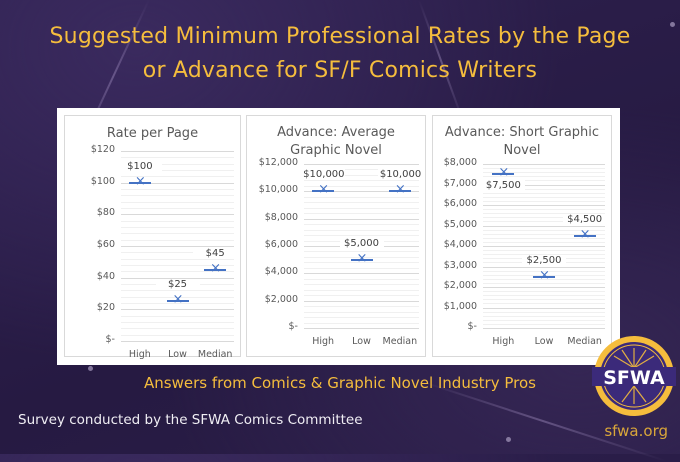  I want to click on y-tick-label: $12,000, so click(278, 162).